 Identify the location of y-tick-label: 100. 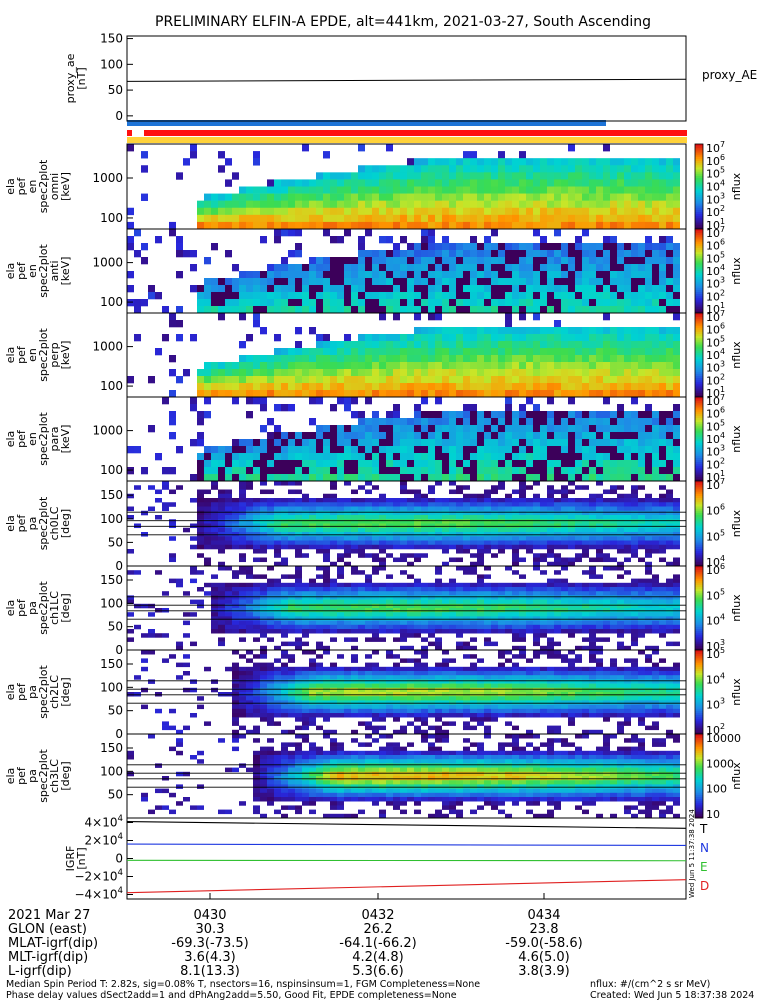
(111, 64).